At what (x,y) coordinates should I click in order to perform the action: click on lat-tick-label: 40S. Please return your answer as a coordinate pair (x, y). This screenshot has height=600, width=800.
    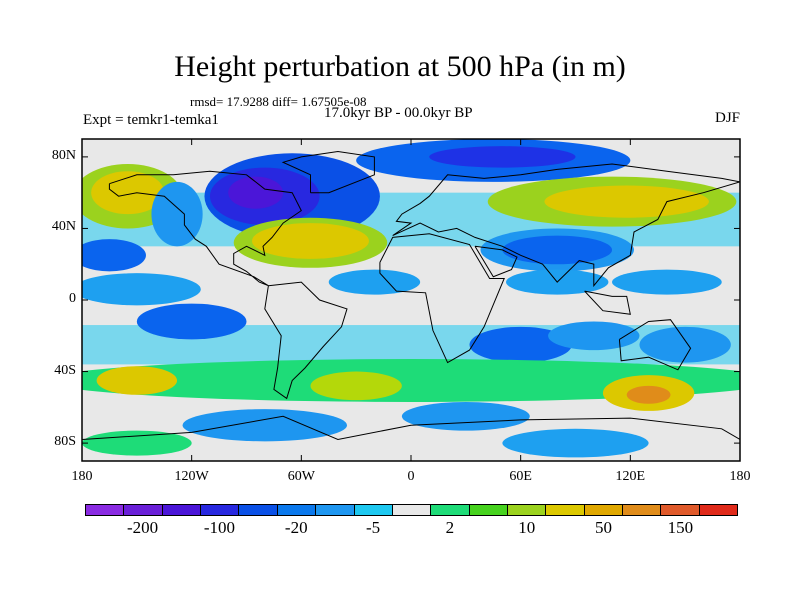
    Looking at the image, I should click on (65, 370).